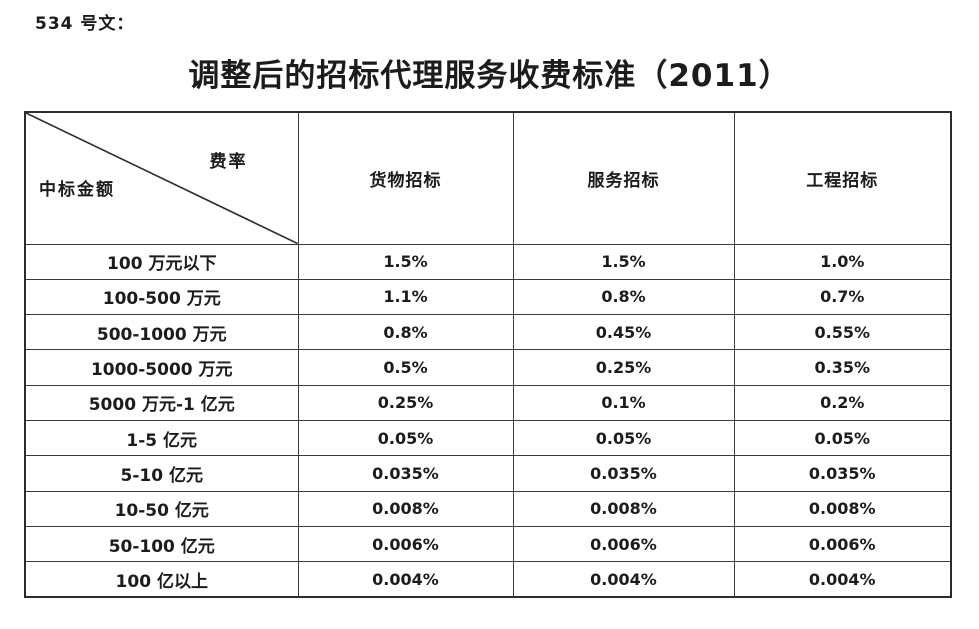 Image resolution: width=979 pixels, height=629 pixels. I want to click on amount-cell: 50-100 亿元, so click(161, 544).